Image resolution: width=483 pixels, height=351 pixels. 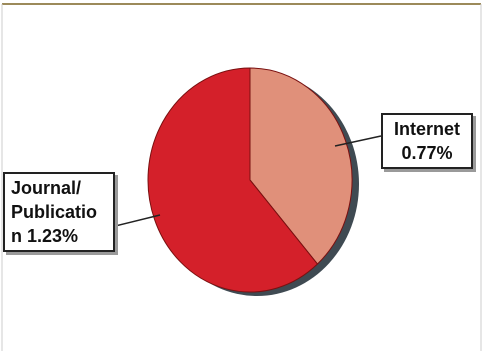 What do you see at coordinates (301, 166) in the screenshot?
I see `pie-slice-internet` at bounding box center [301, 166].